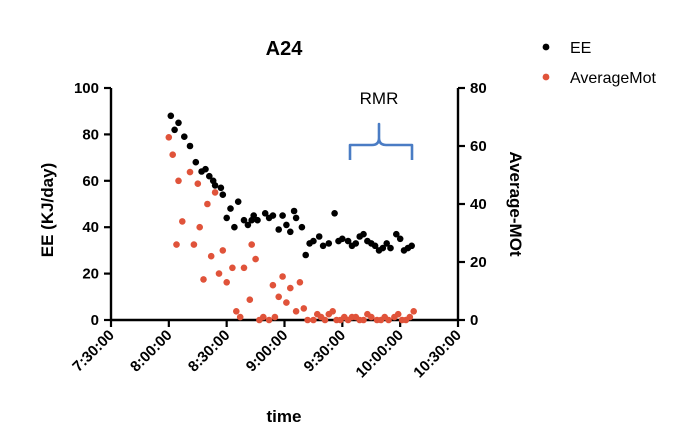 The width and height of the screenshot is (674, 434). What do you see at coordinates (546, 77) in the screenshot?
I see `legend-marker-averagemot` at bounding box center [546, 77].